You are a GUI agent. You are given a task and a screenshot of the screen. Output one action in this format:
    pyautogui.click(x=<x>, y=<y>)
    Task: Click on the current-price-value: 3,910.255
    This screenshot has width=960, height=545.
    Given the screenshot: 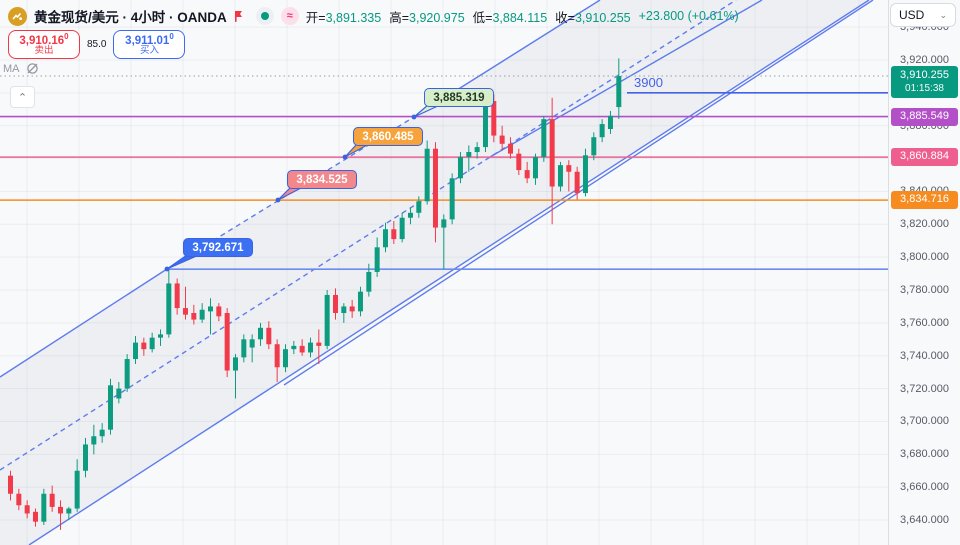 What is the action you would take?
    pyautogui.click(x=924, y=75)
    